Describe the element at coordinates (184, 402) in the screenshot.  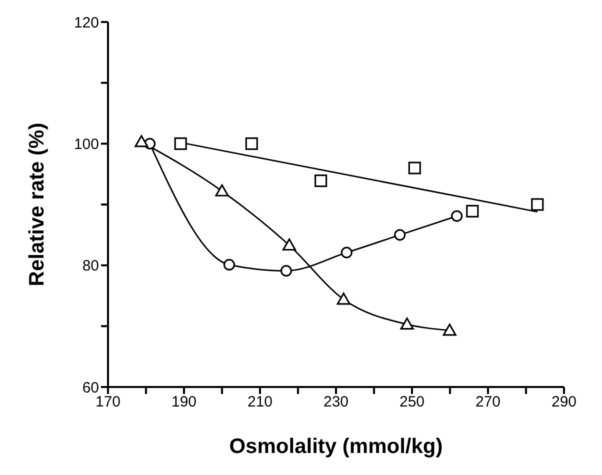
I see `x-tick-label: 190` at that location.